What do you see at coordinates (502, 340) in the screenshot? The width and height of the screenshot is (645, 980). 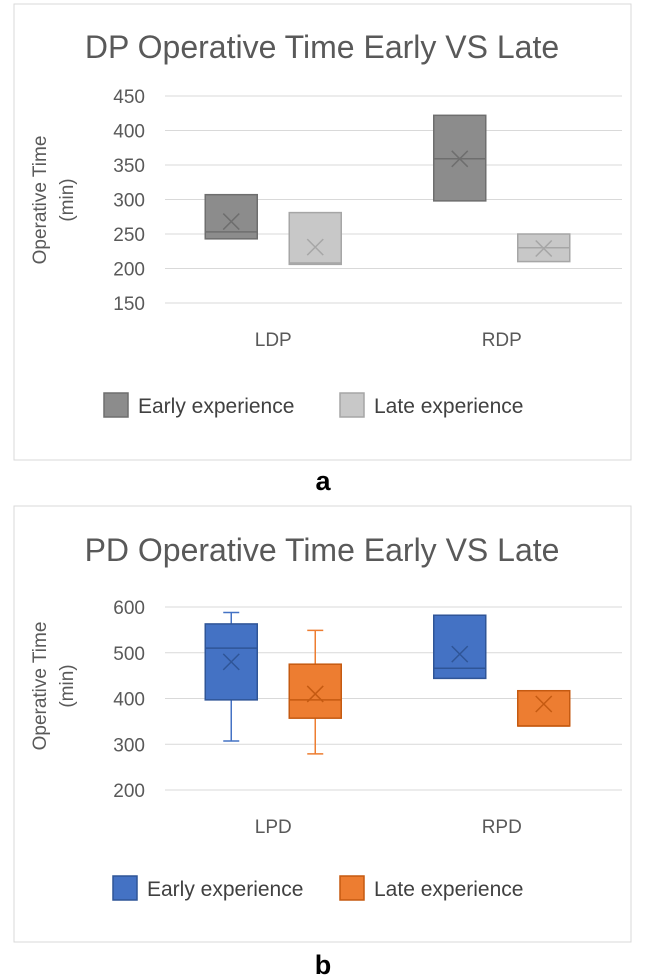 I see `x-tick-label: RDP` at bounding box center [502, 340].